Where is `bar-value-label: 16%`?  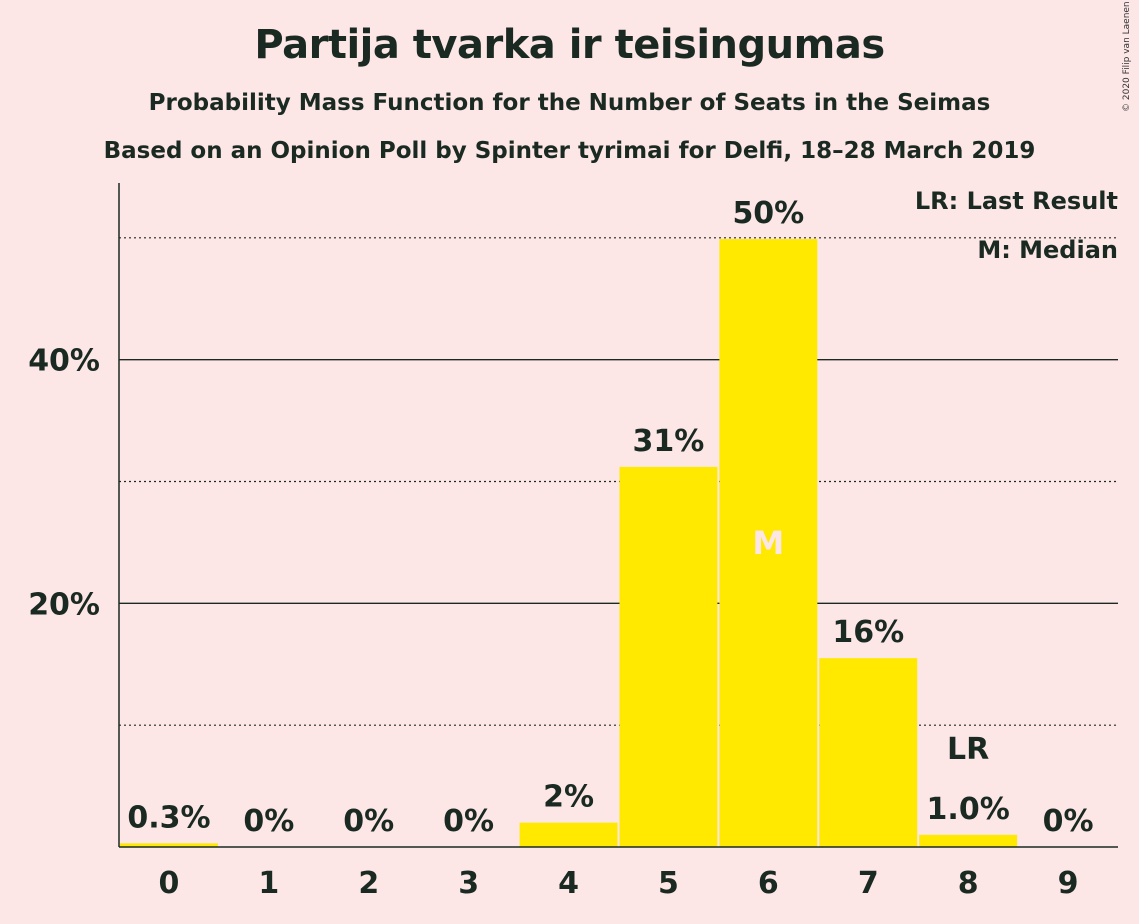
bar-value-label: 16% is located at coordinates (868, 632).